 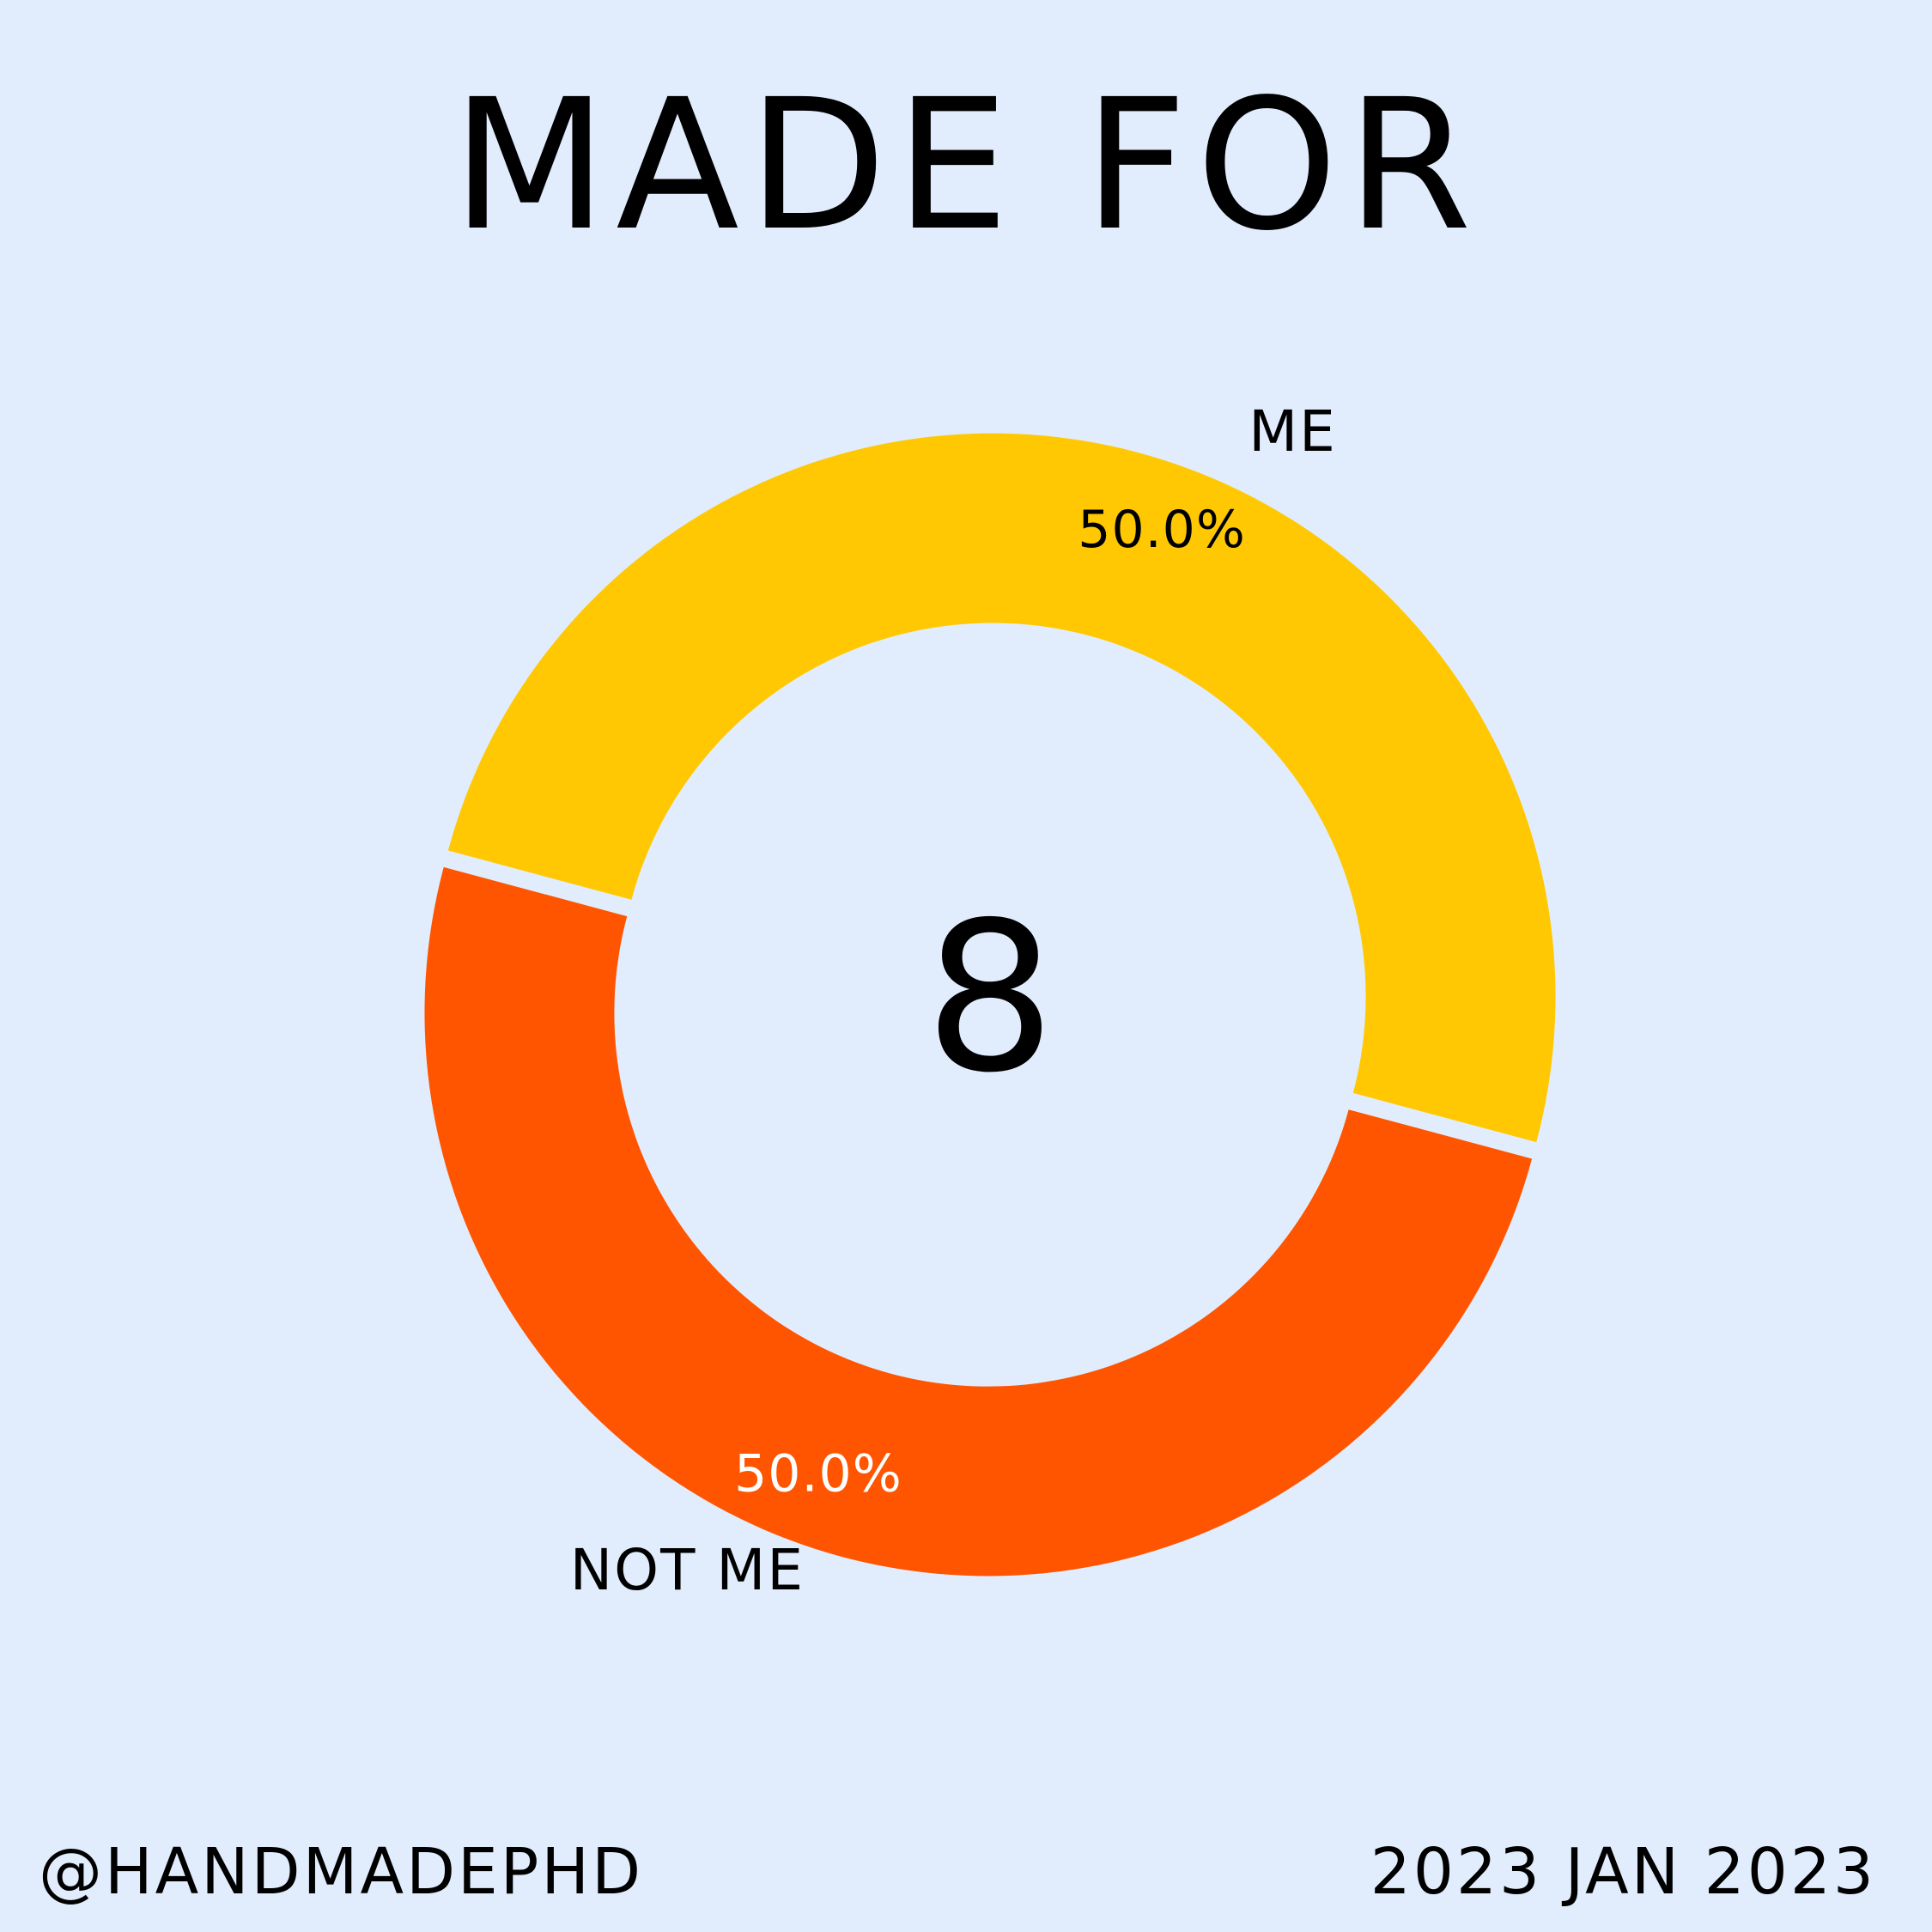 I want to click on category-label-not-me: NOT ME, so click(x=687, y=1570).